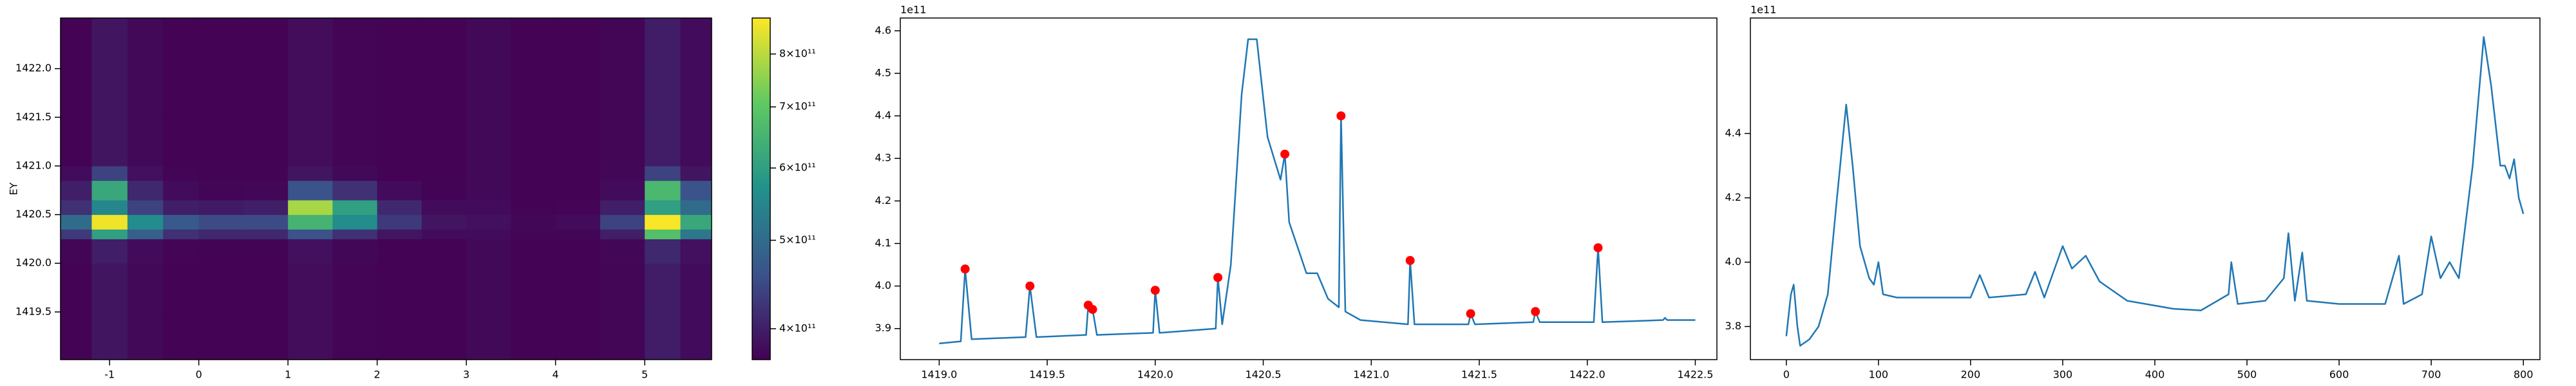 This screenshot has width=2576, height=386. What do you see at coordinates (2339, 375) in the screenshot?
I see `x-tick-label: 600` at bounding box center [2339, 375].